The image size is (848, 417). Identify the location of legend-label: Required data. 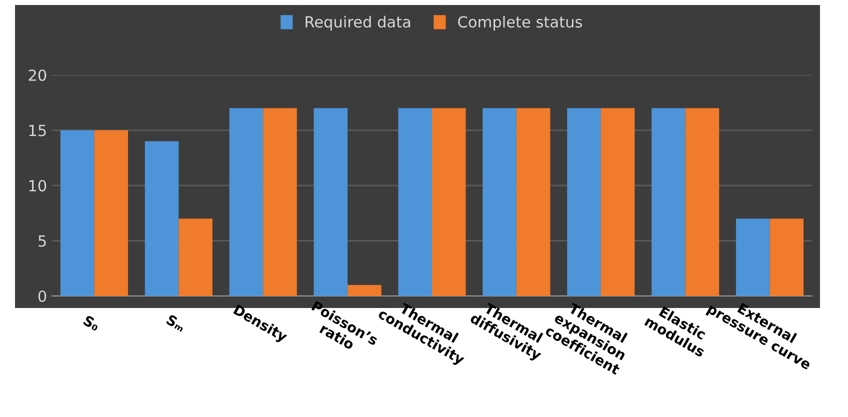
(358, 23).